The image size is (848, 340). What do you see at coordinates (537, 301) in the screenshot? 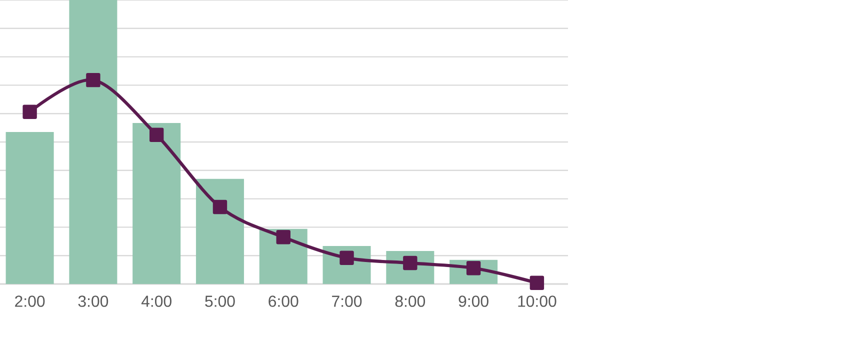
I see `x-tick-label: 10:00` at bounding box center [537, 301].